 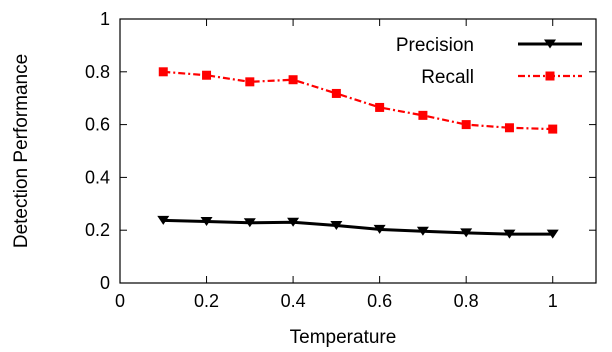 What do you see at coordinates (97, 125) in the screenshot?
I see `y-tick-label: 0.6` at bounding box center [97, 125].